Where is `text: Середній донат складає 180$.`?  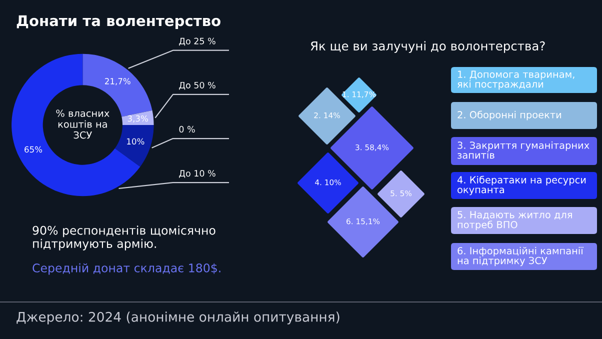 text: Середній донат складає 180$. is located at coordinates (126, 269).